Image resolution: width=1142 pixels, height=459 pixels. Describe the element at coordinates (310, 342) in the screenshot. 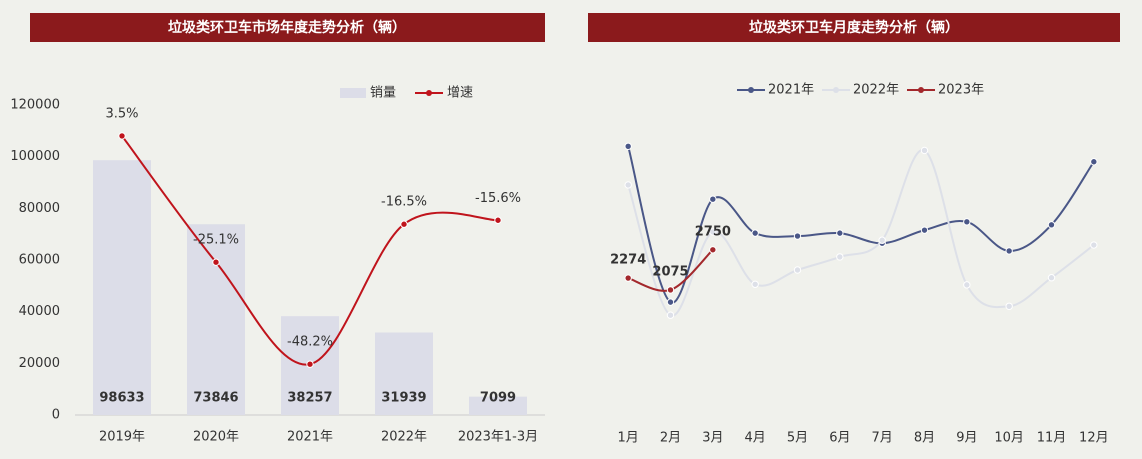

I see `data-label: -48.2%` at that location.